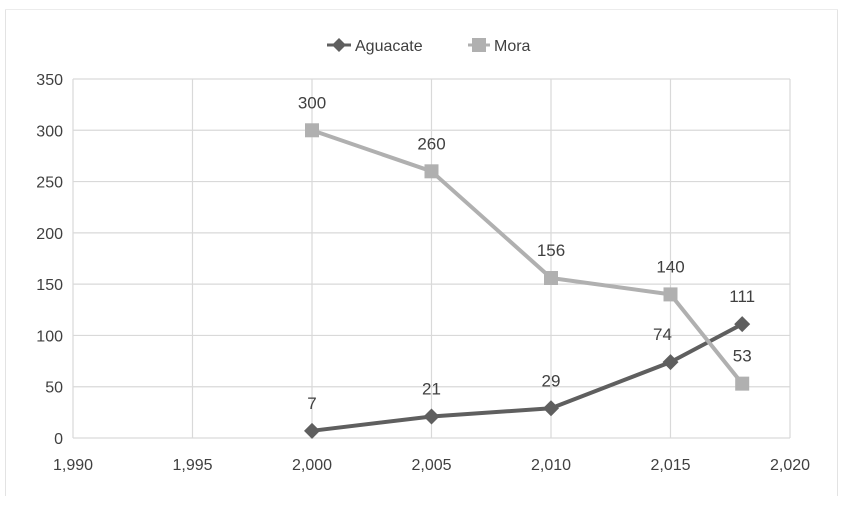 This screenshot has height=505, width=847. Describe the element at coordinates (429, 46) in the screenshot. I see `legend: Aguacate Mora` at that location.